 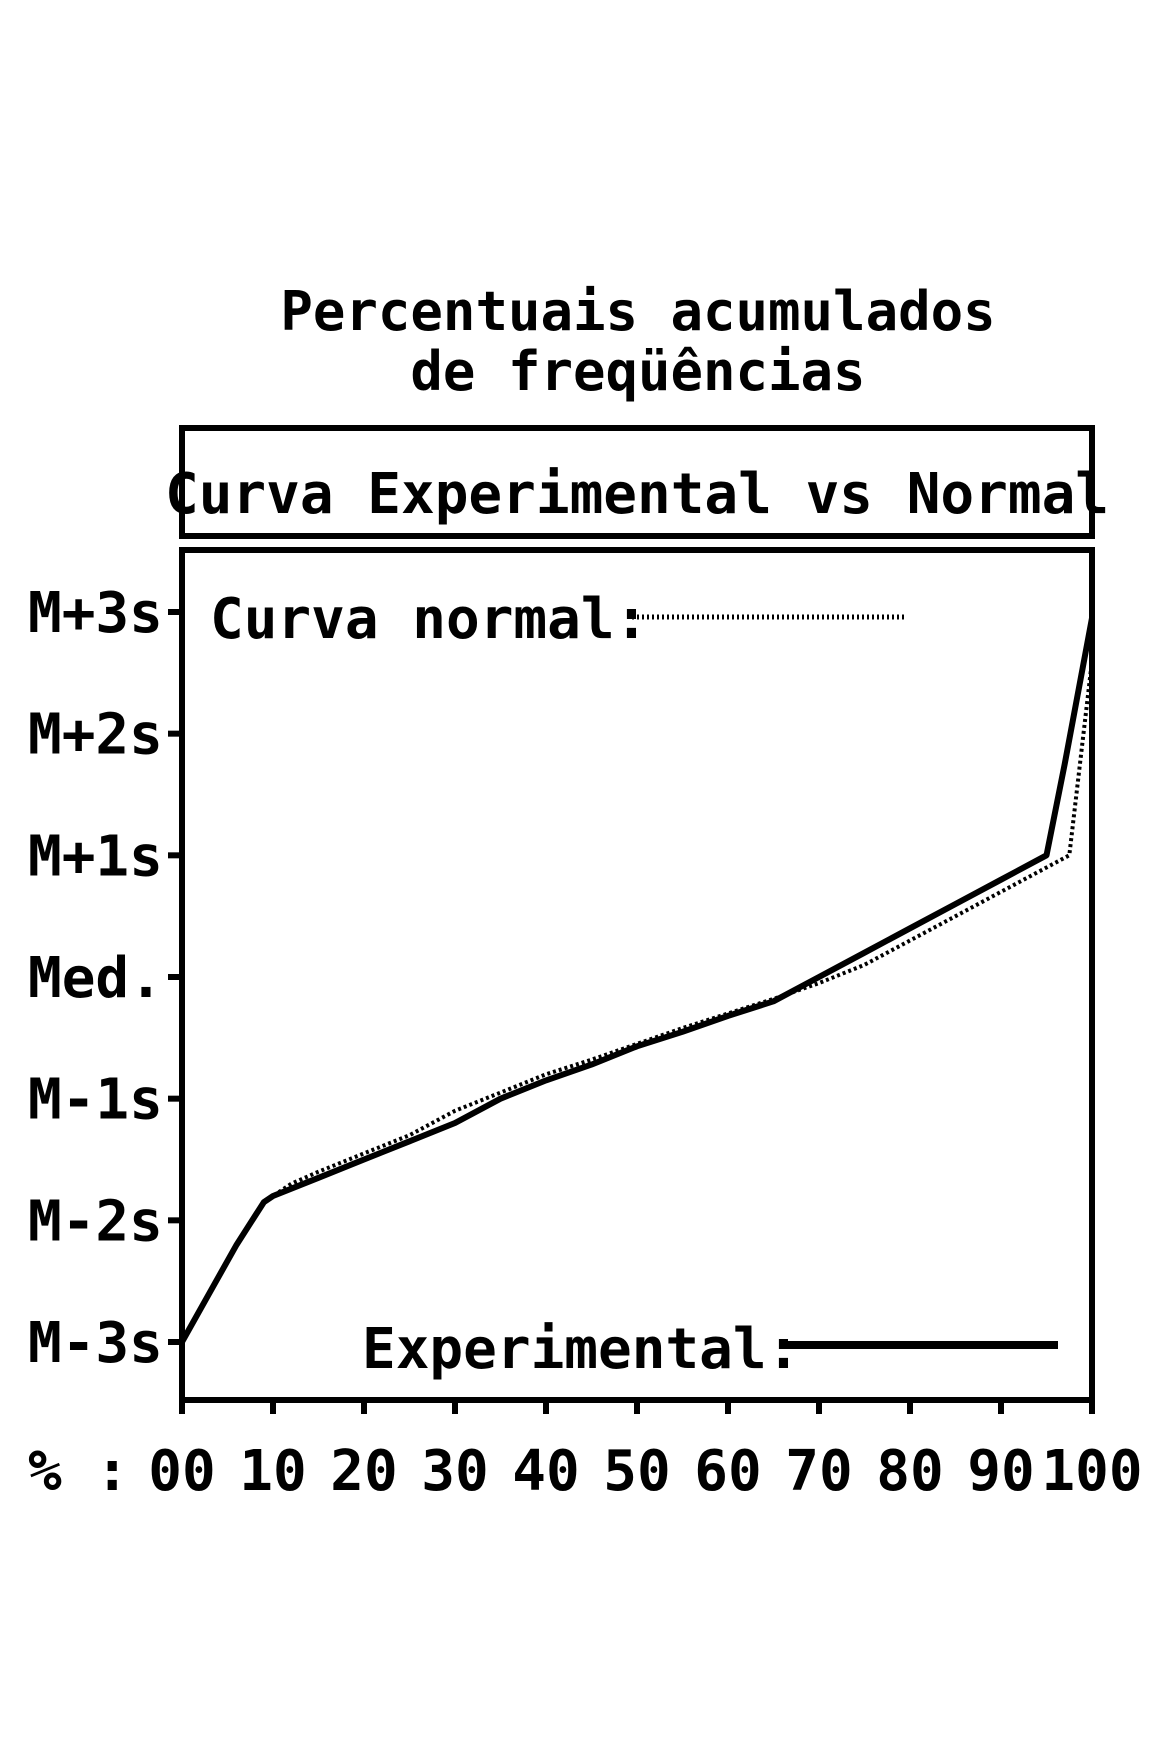 What do you see at coordinates (454, 1471) in the screenshot?
I see `x-tick-label: 30` at bounding box center [454, 1471].